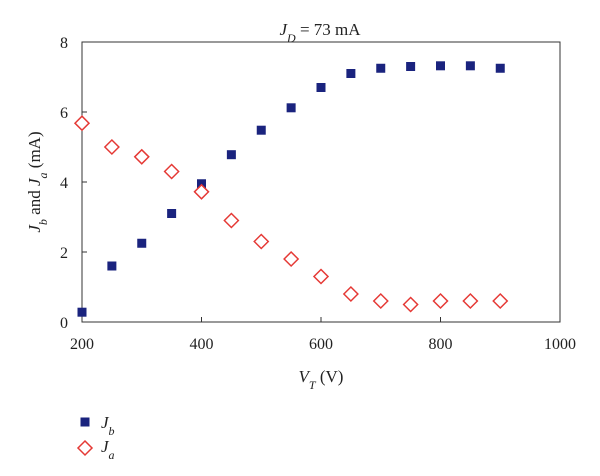  What do you see at coordinates (97, 425) in the screenshot?
I see `legend-item-jb: Jb` at bounding box center [97, 425].